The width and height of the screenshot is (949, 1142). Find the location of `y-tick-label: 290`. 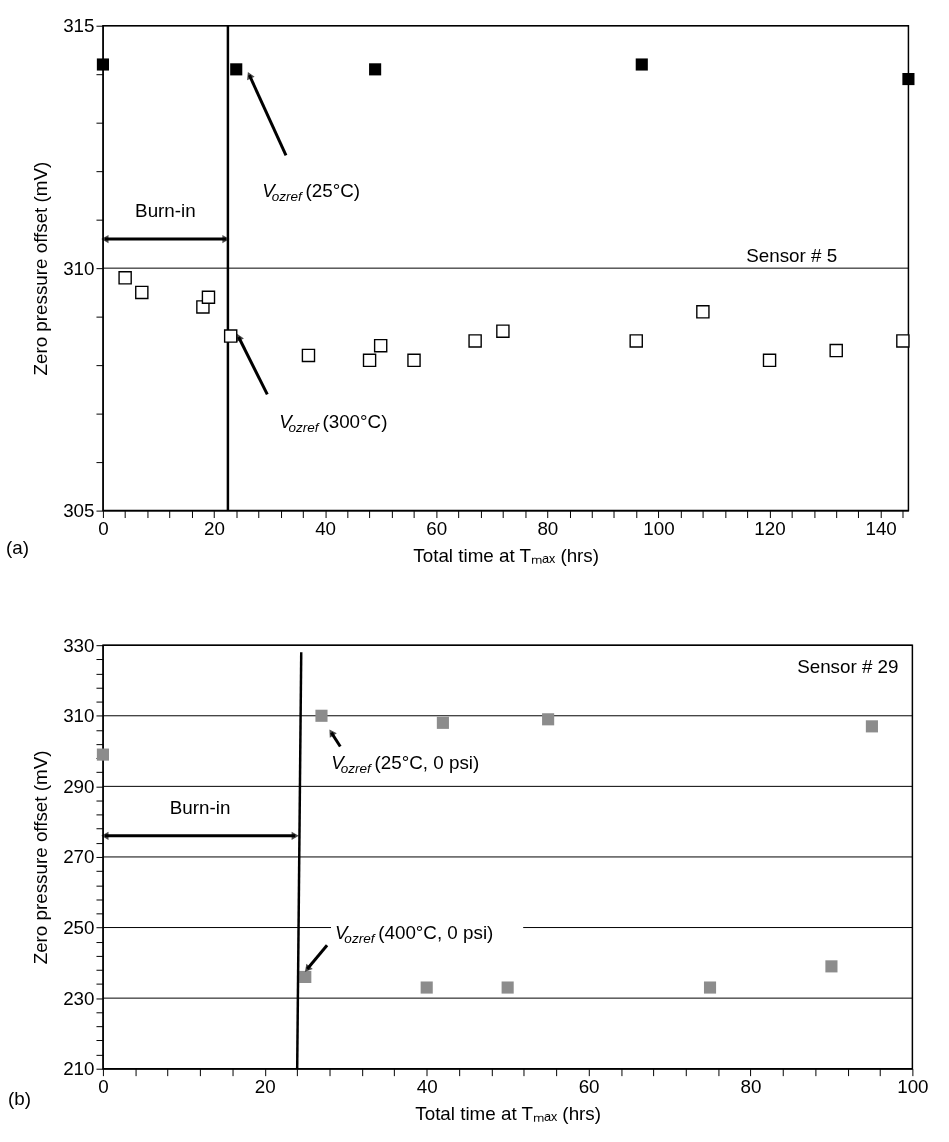

y-tick-label: 290 is located at coordinates (79, 786).